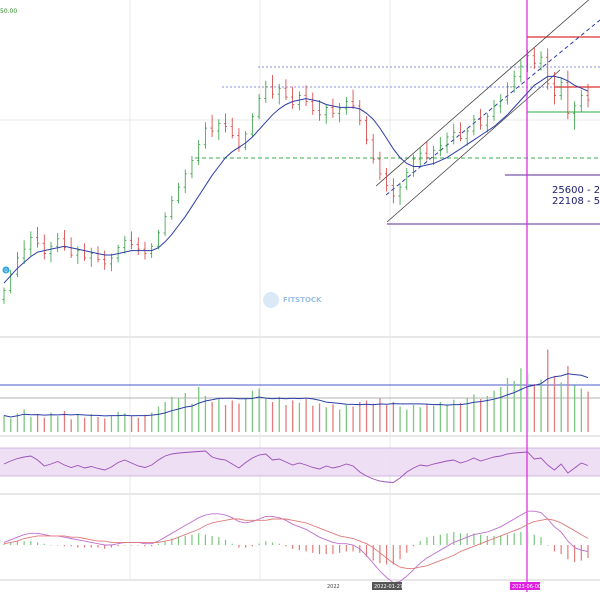 This screenshot has height=600, width=600. I want to click on macd-signal-line, so click(296, 543).